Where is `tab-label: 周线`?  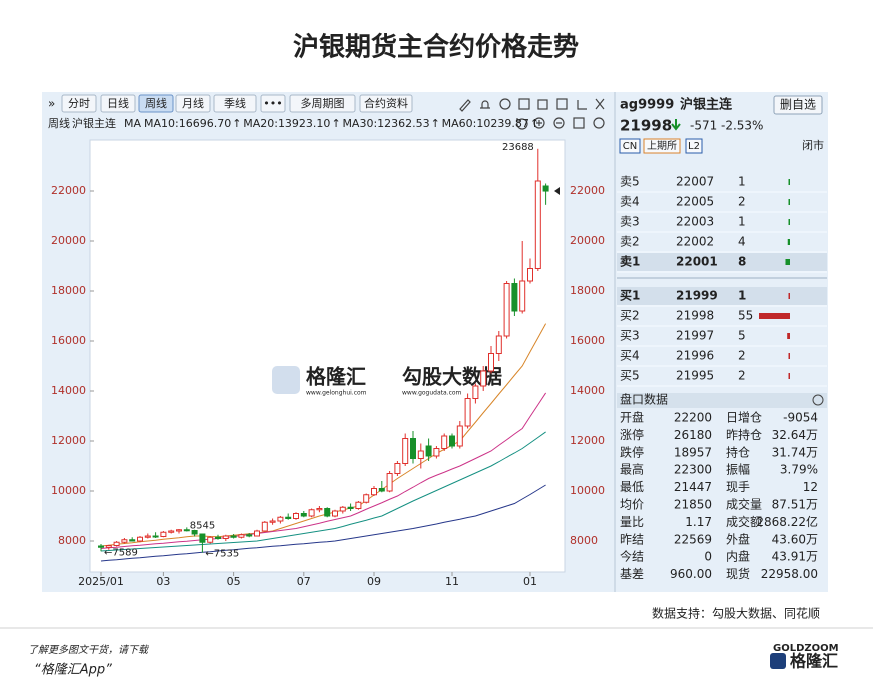 tab-label: 周线 is located at coordinates (156, 103).